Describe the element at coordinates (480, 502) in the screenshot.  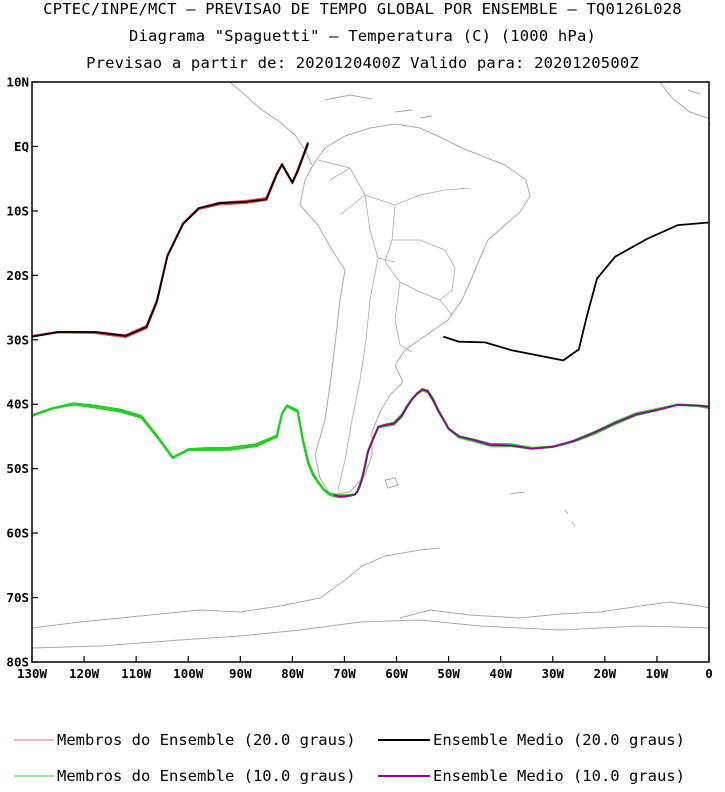
I see `south-atlantic-islands` at that location.